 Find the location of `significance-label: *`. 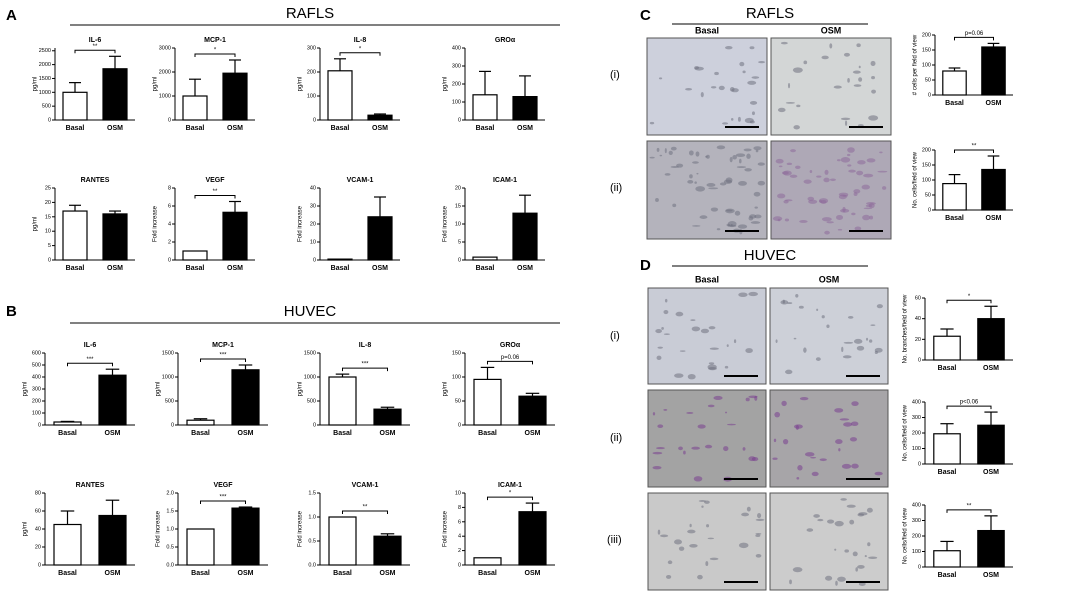

significance-label: * is located at coordinates (360, 49).